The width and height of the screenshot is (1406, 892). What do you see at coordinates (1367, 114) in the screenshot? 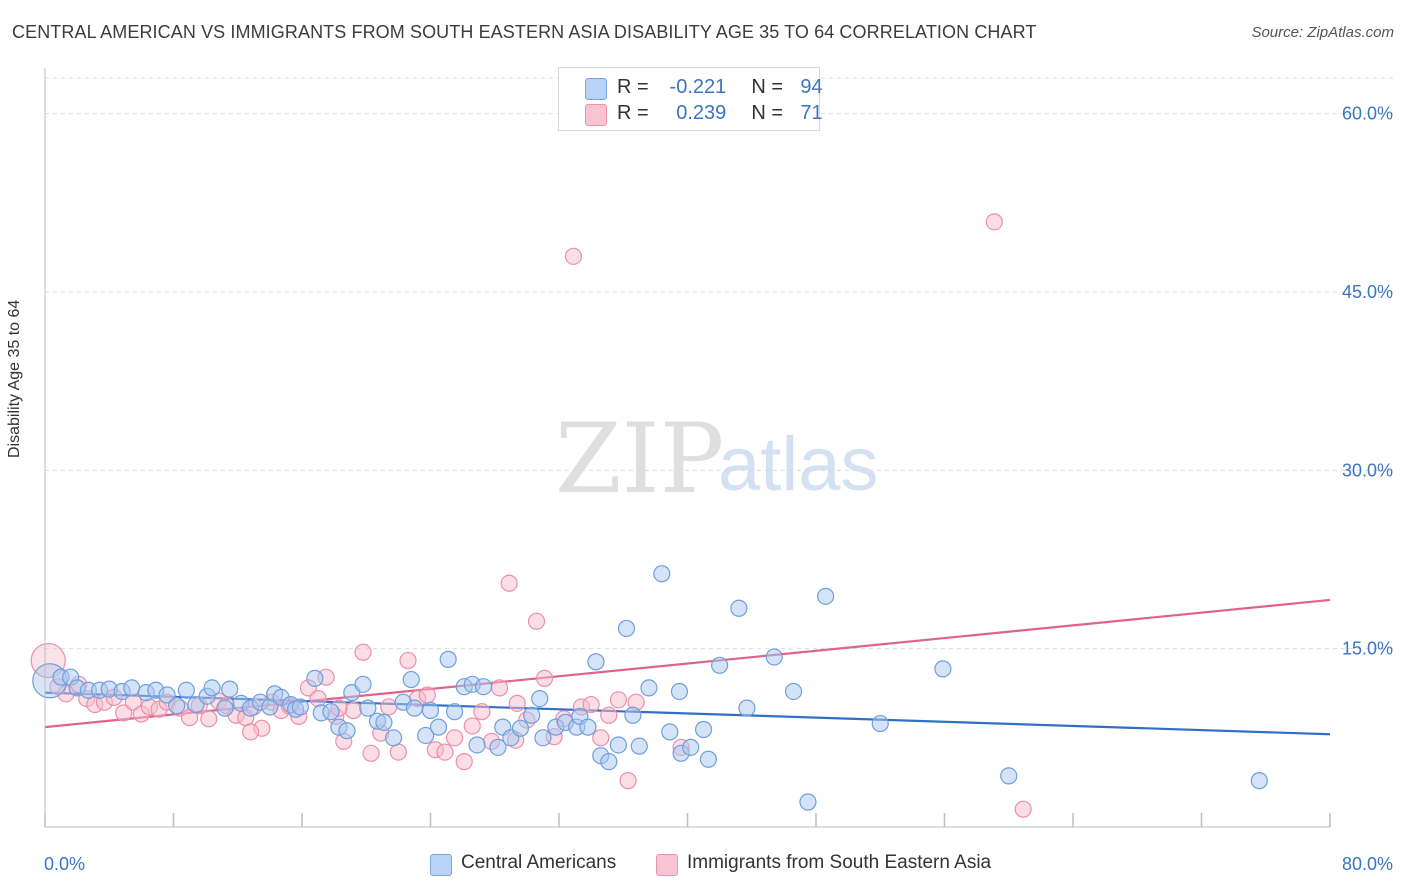
I see `y-tick-label: 60.0%` at bounding box center [1367, 114].